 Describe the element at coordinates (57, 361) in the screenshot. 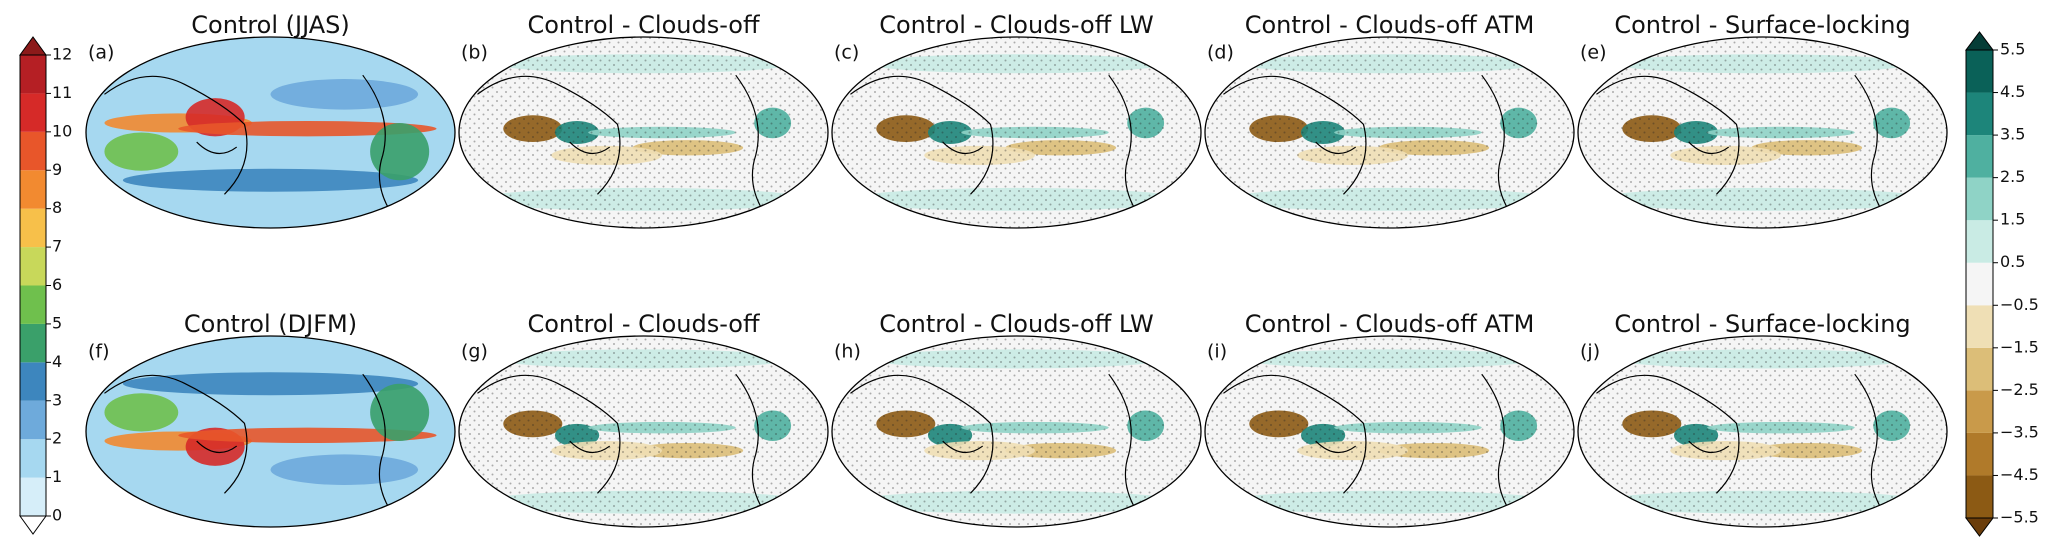

I see `colorbar-tick-label: 4` at that location.